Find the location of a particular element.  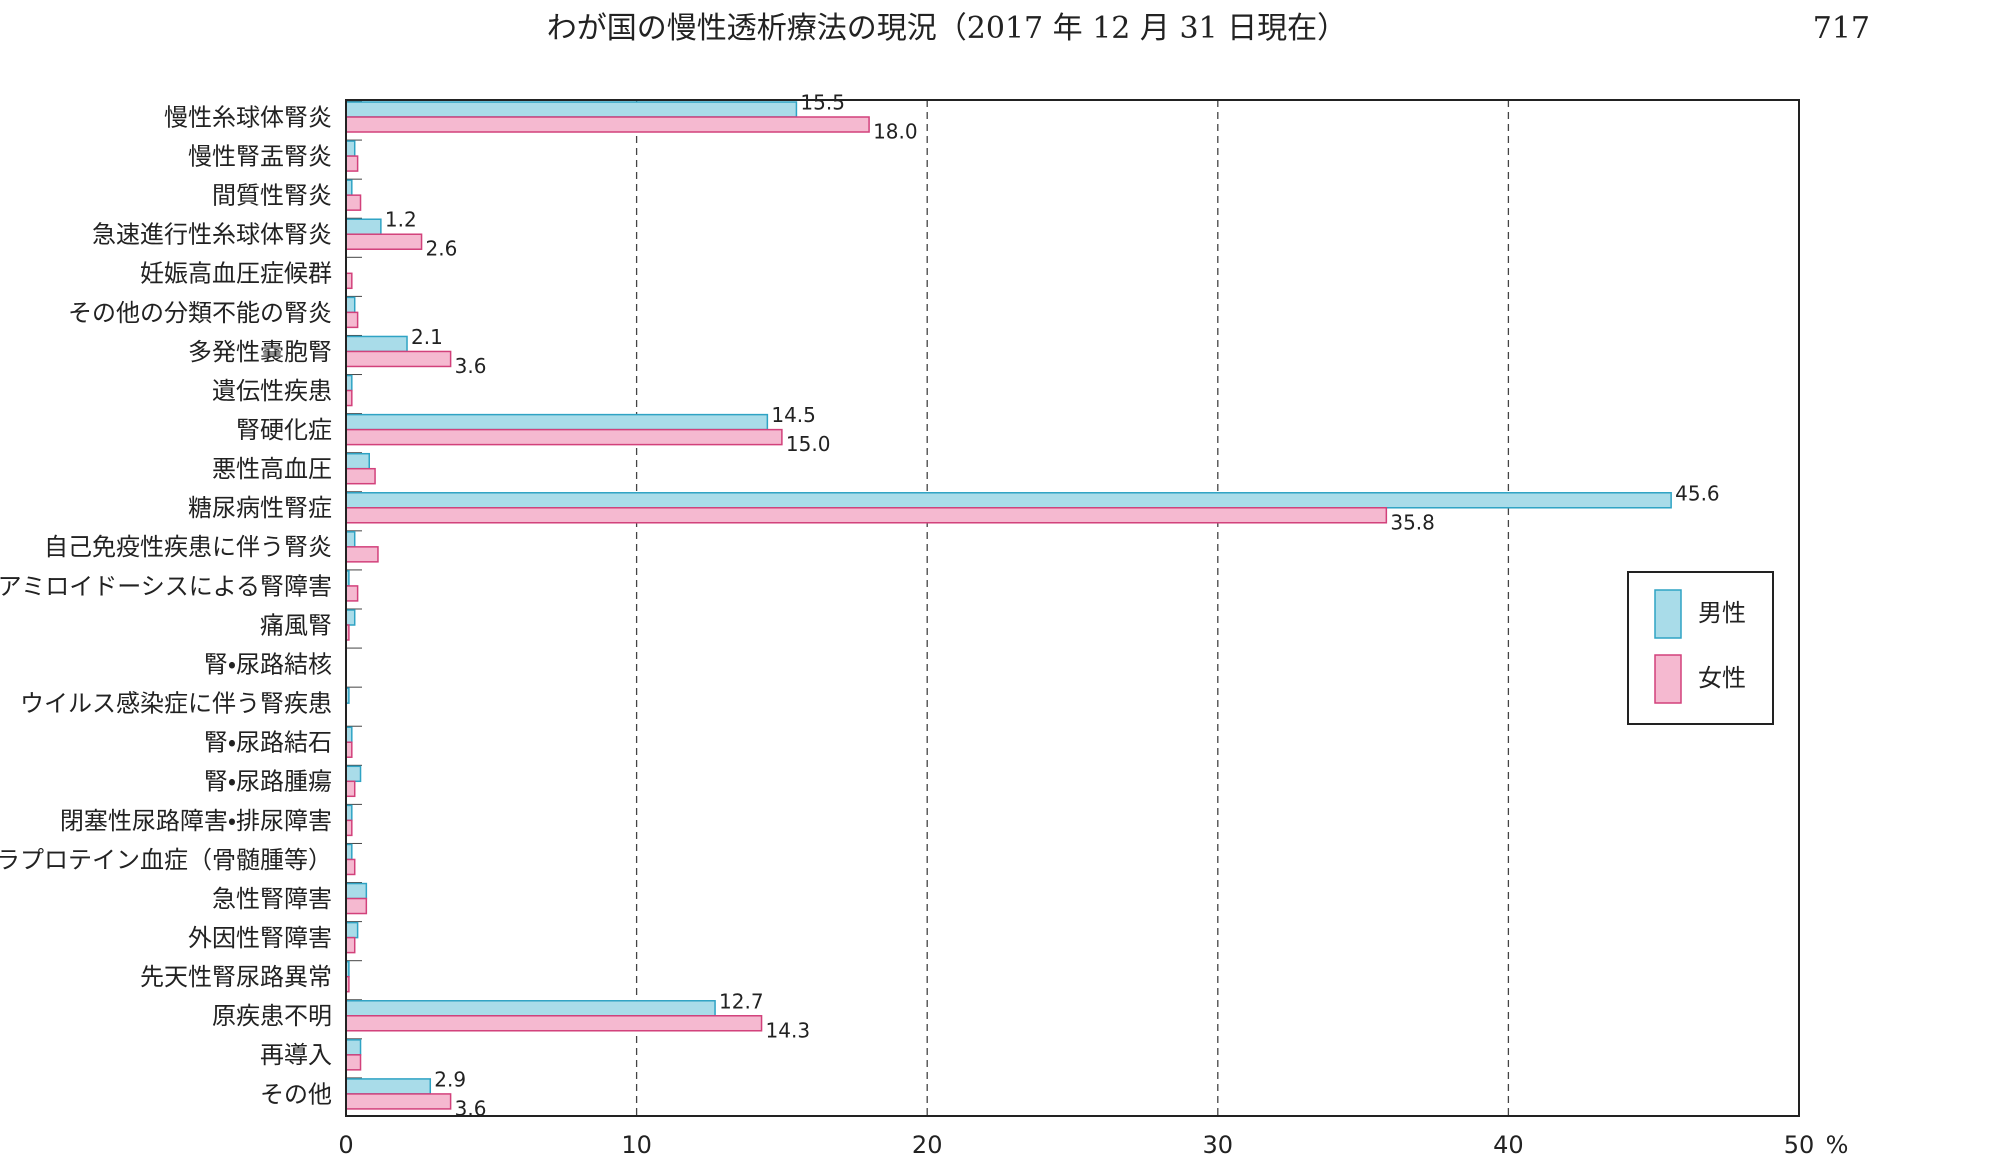

x-tick-label: 10 is located at coordinates (636, 1145).